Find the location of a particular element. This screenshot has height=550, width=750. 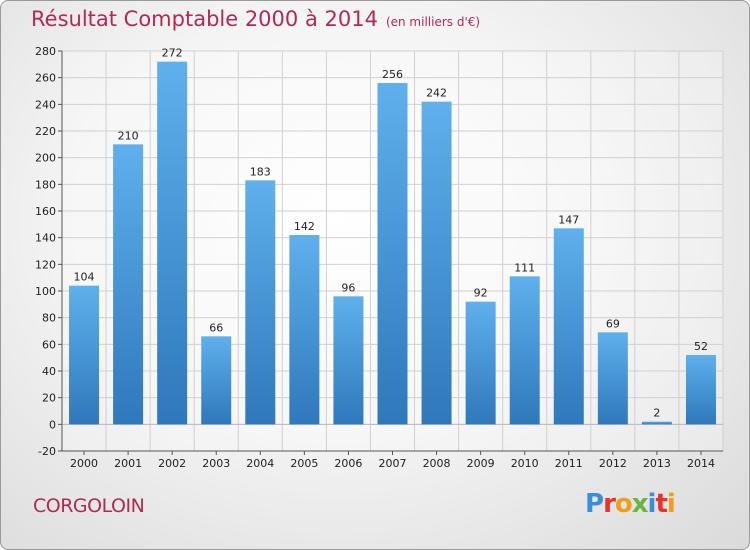

proxiti-logo: Proxiti is located at coordinates (630, 504).